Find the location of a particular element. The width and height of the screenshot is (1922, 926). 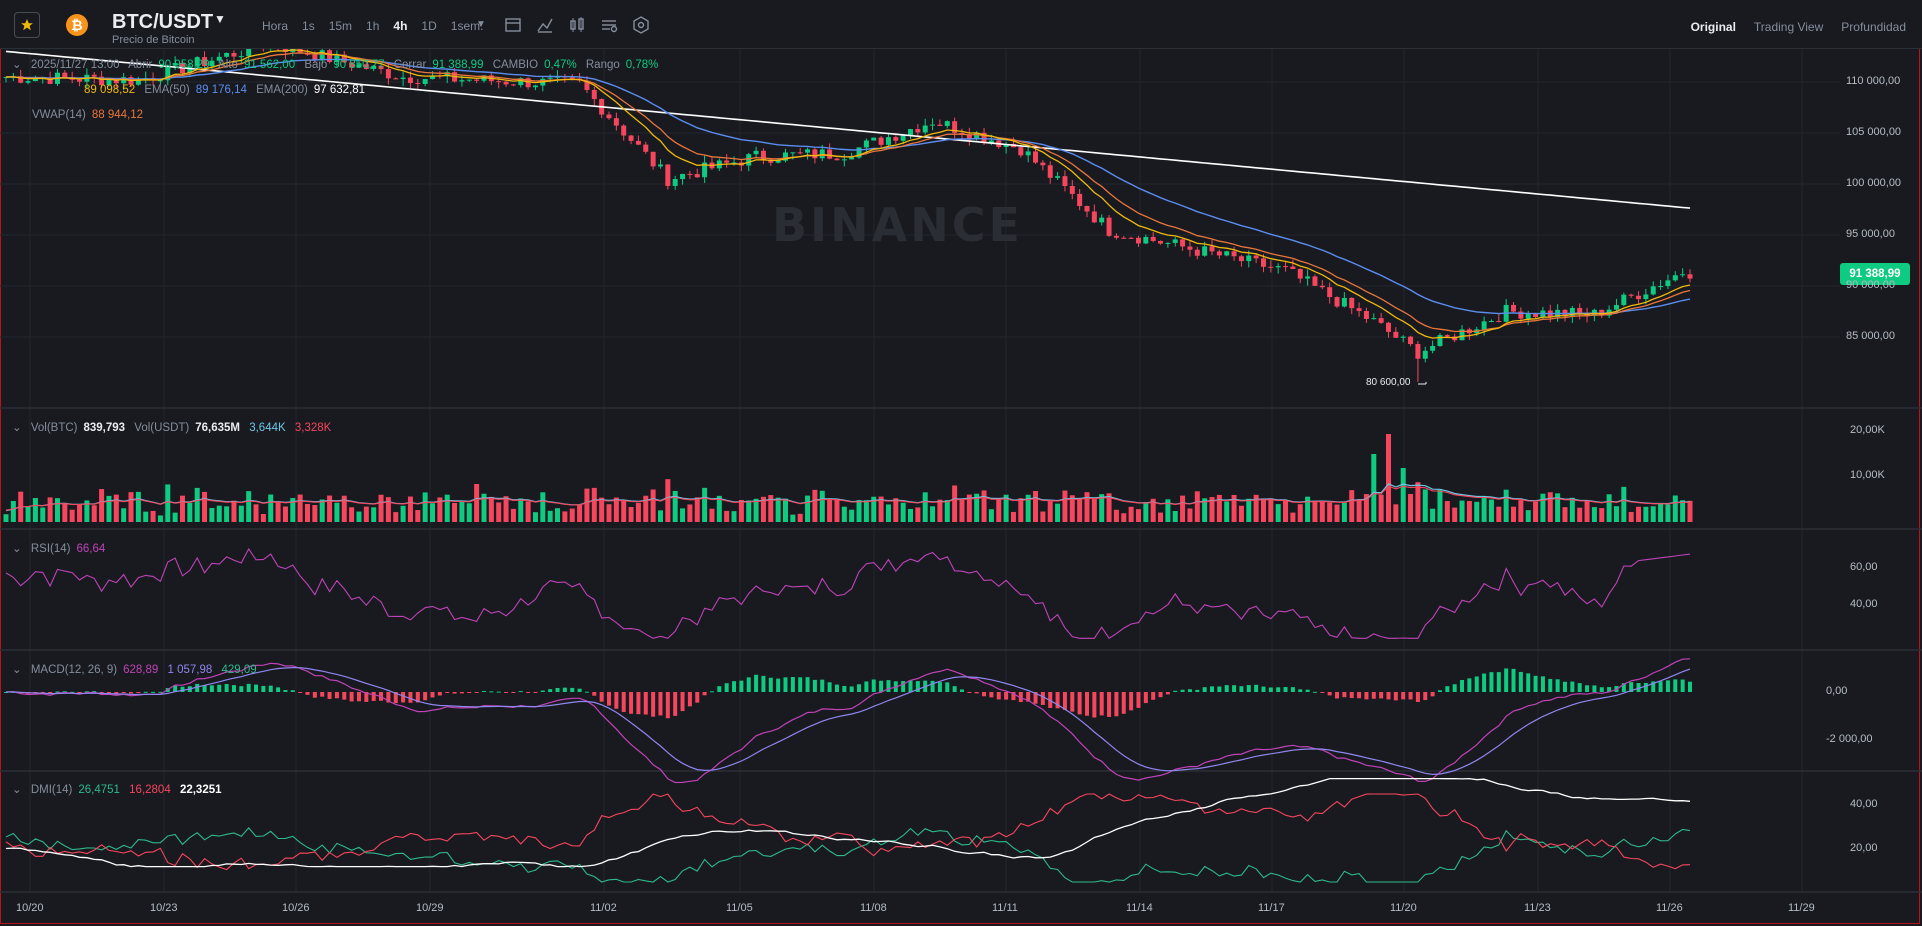

interval-tab-1h: 1h is located at coordinates (373, 26).